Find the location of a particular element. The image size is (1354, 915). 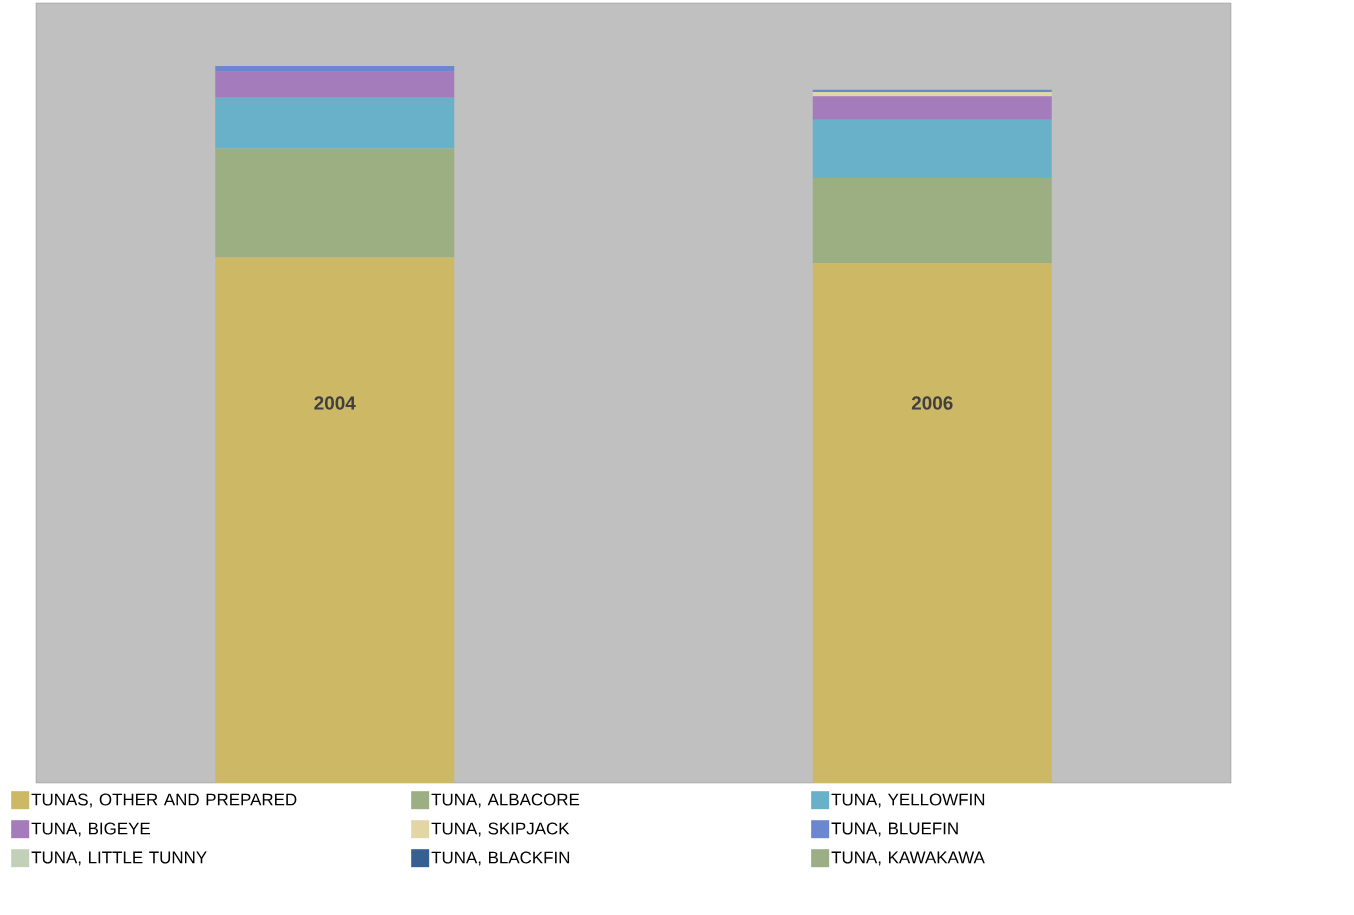

legend-label: TUNA, KAWAKAWA is located at coordinates (908, 858).